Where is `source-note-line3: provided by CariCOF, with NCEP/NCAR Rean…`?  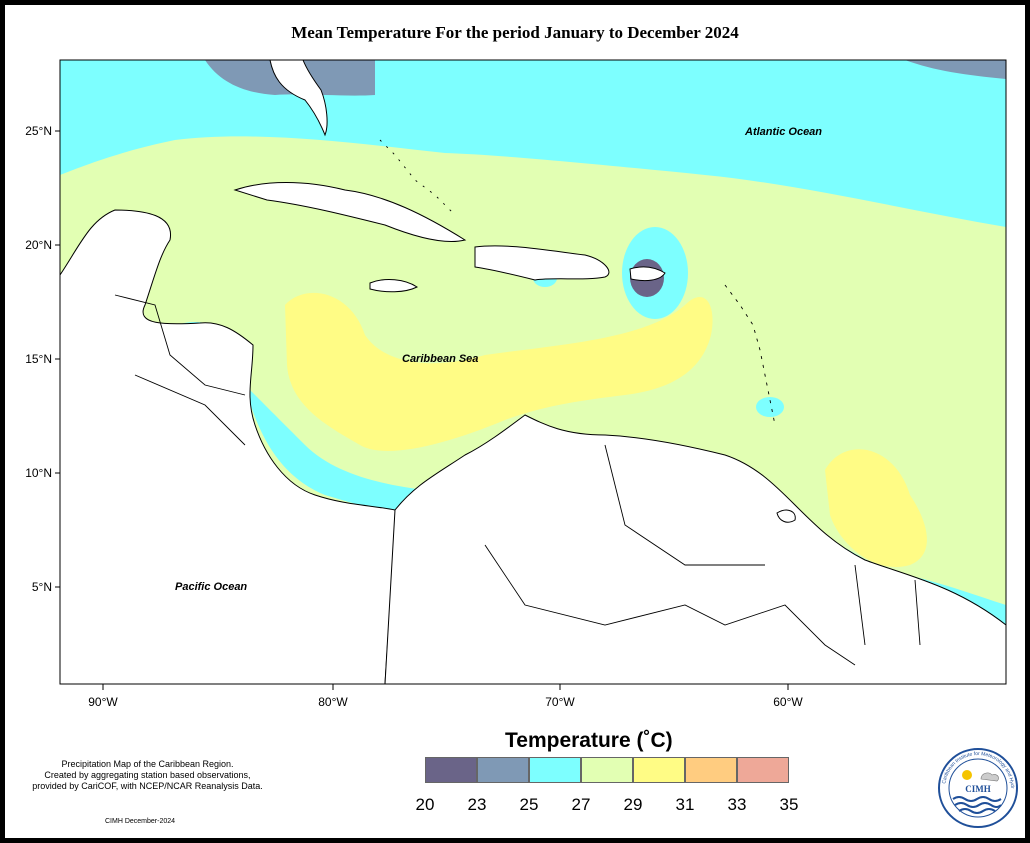
source-note-line3: provided by CariCOF, with NCEP/NCAR Rean… is located at coordinates (147, 786).